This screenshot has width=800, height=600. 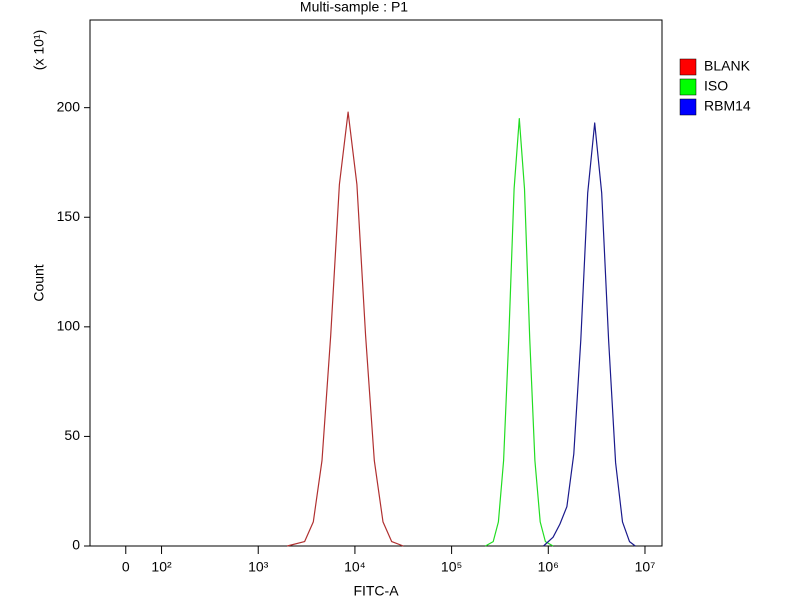 I want to click on x-tick-label: 10⁵, so click(x=451, y=567).